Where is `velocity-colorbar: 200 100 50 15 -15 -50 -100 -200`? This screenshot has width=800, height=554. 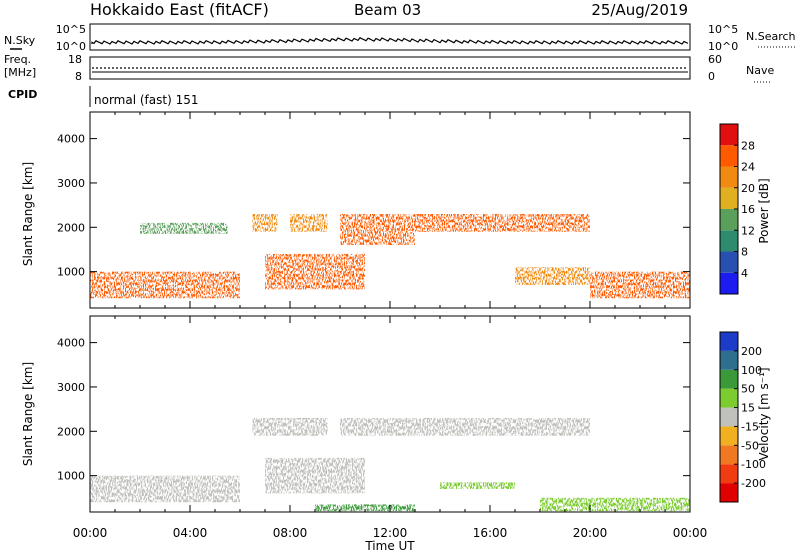
velocity-colorbar: 200 100 50 15 -15 -50 -100 -200 is located at coordinates (742, 417).